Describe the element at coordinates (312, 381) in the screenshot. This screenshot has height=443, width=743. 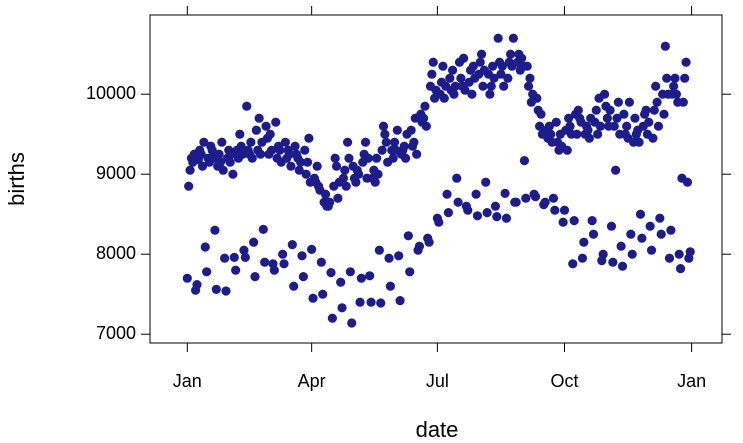
I see `x-tick-label: Apr` at that location.